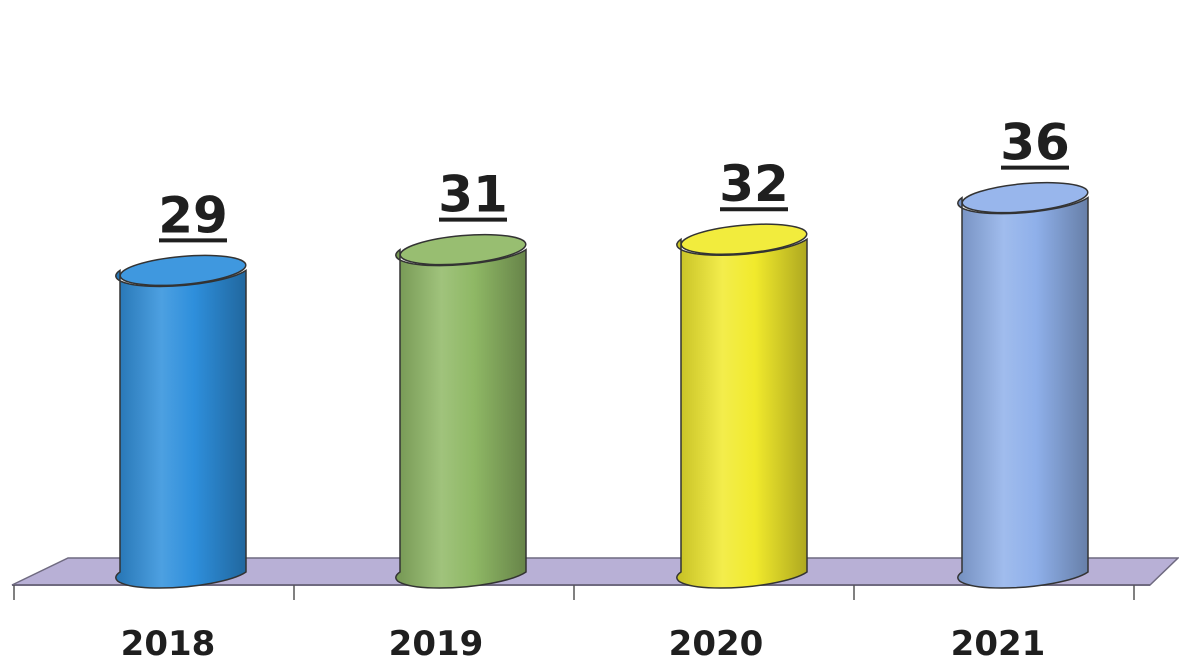 This screenshot has width=1179, height=666. I want to click on bar-2019, so click(461, 411).